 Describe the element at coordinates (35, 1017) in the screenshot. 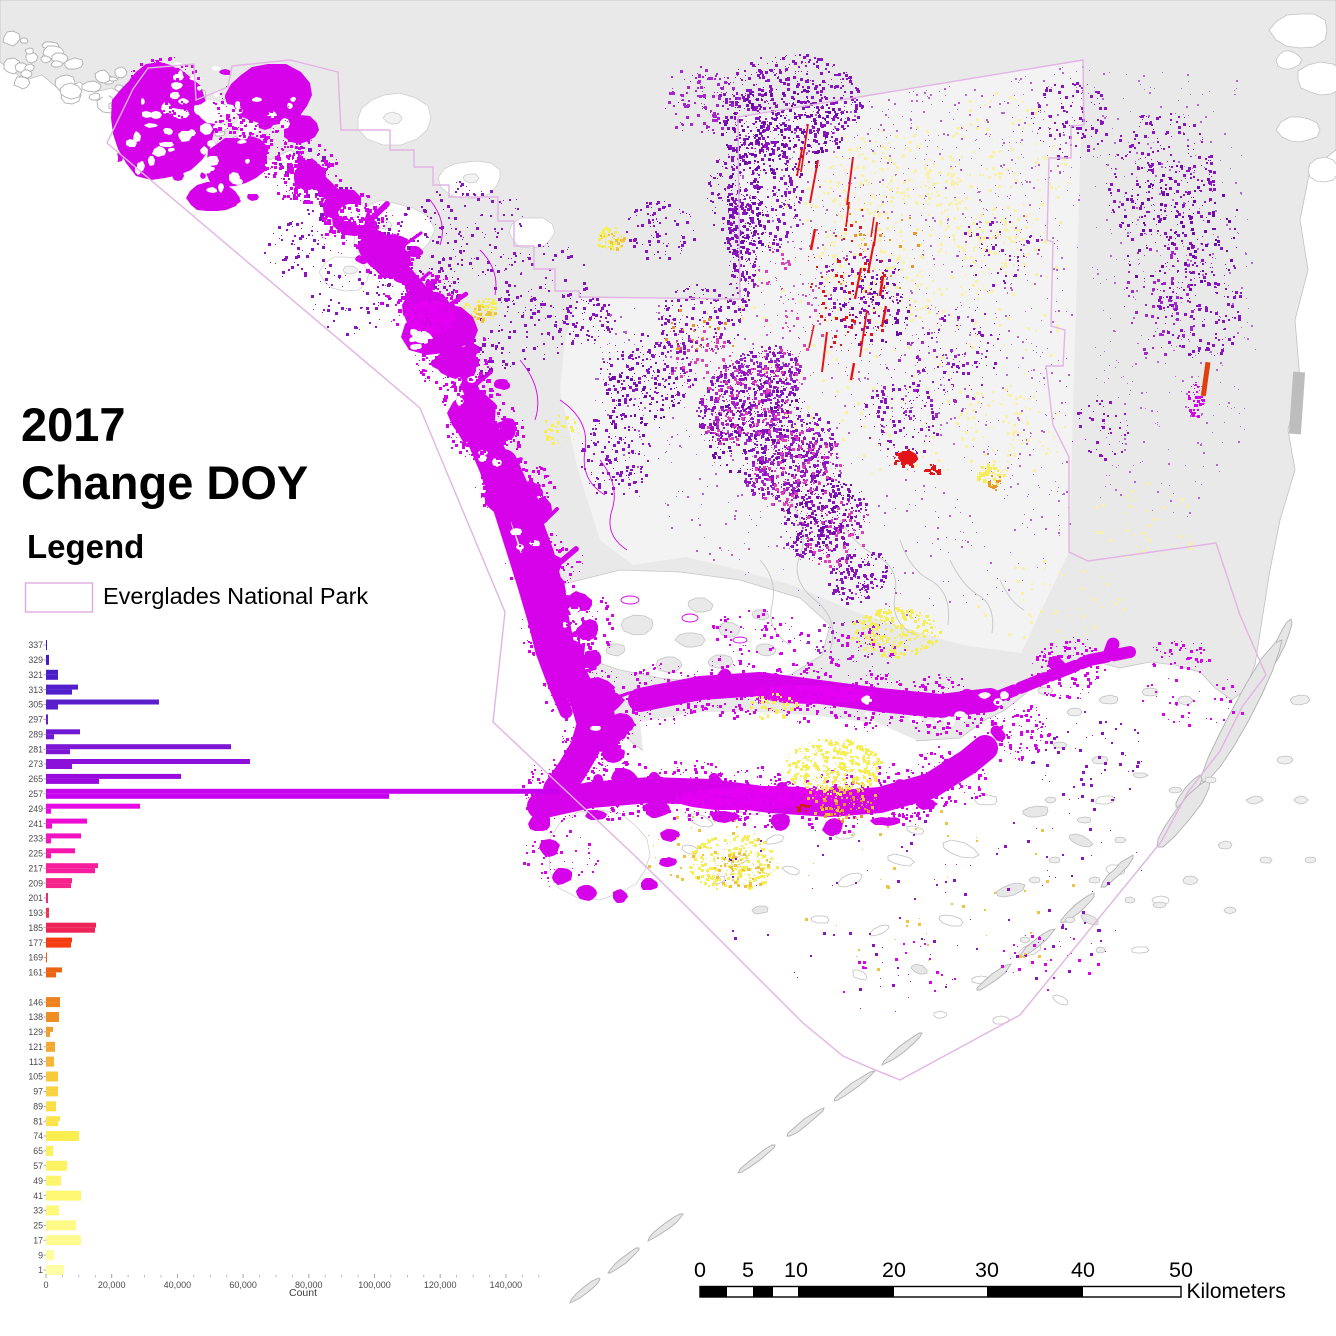

I see `svg-text: 138` at that location.